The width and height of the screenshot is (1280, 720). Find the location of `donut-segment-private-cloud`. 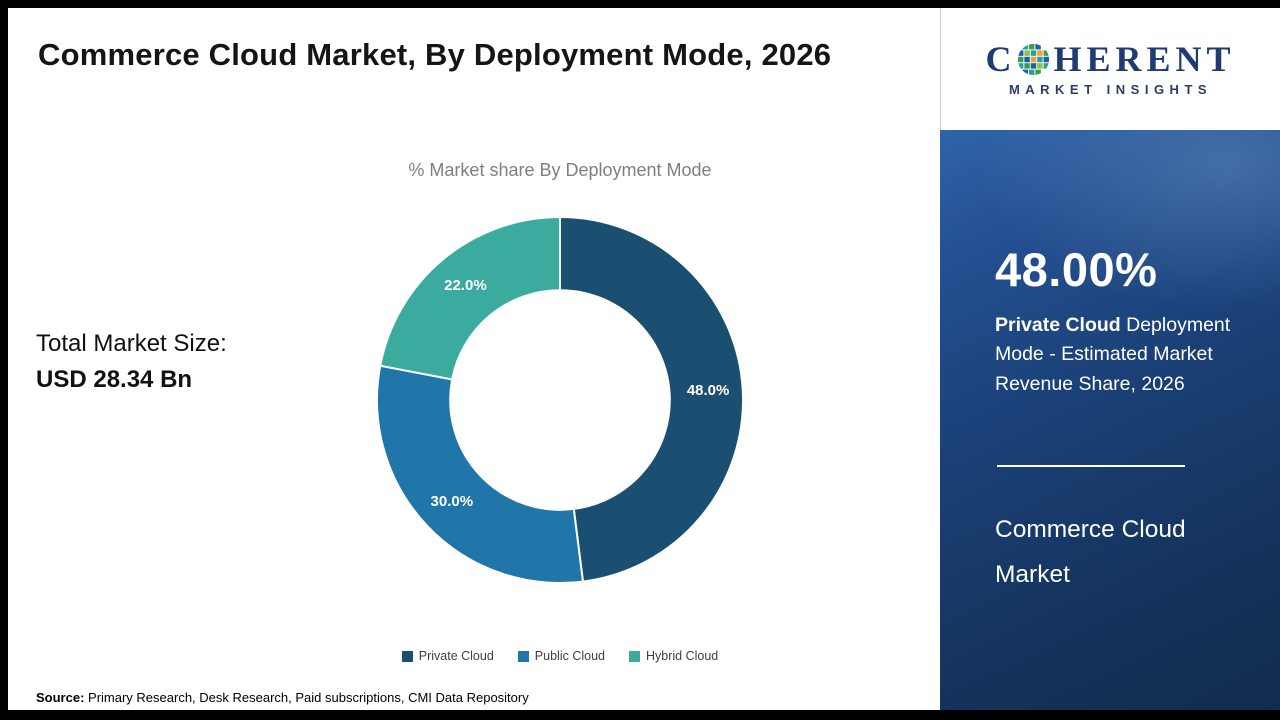

donut-segment-private-cloud is located at coordinates (651, 399).